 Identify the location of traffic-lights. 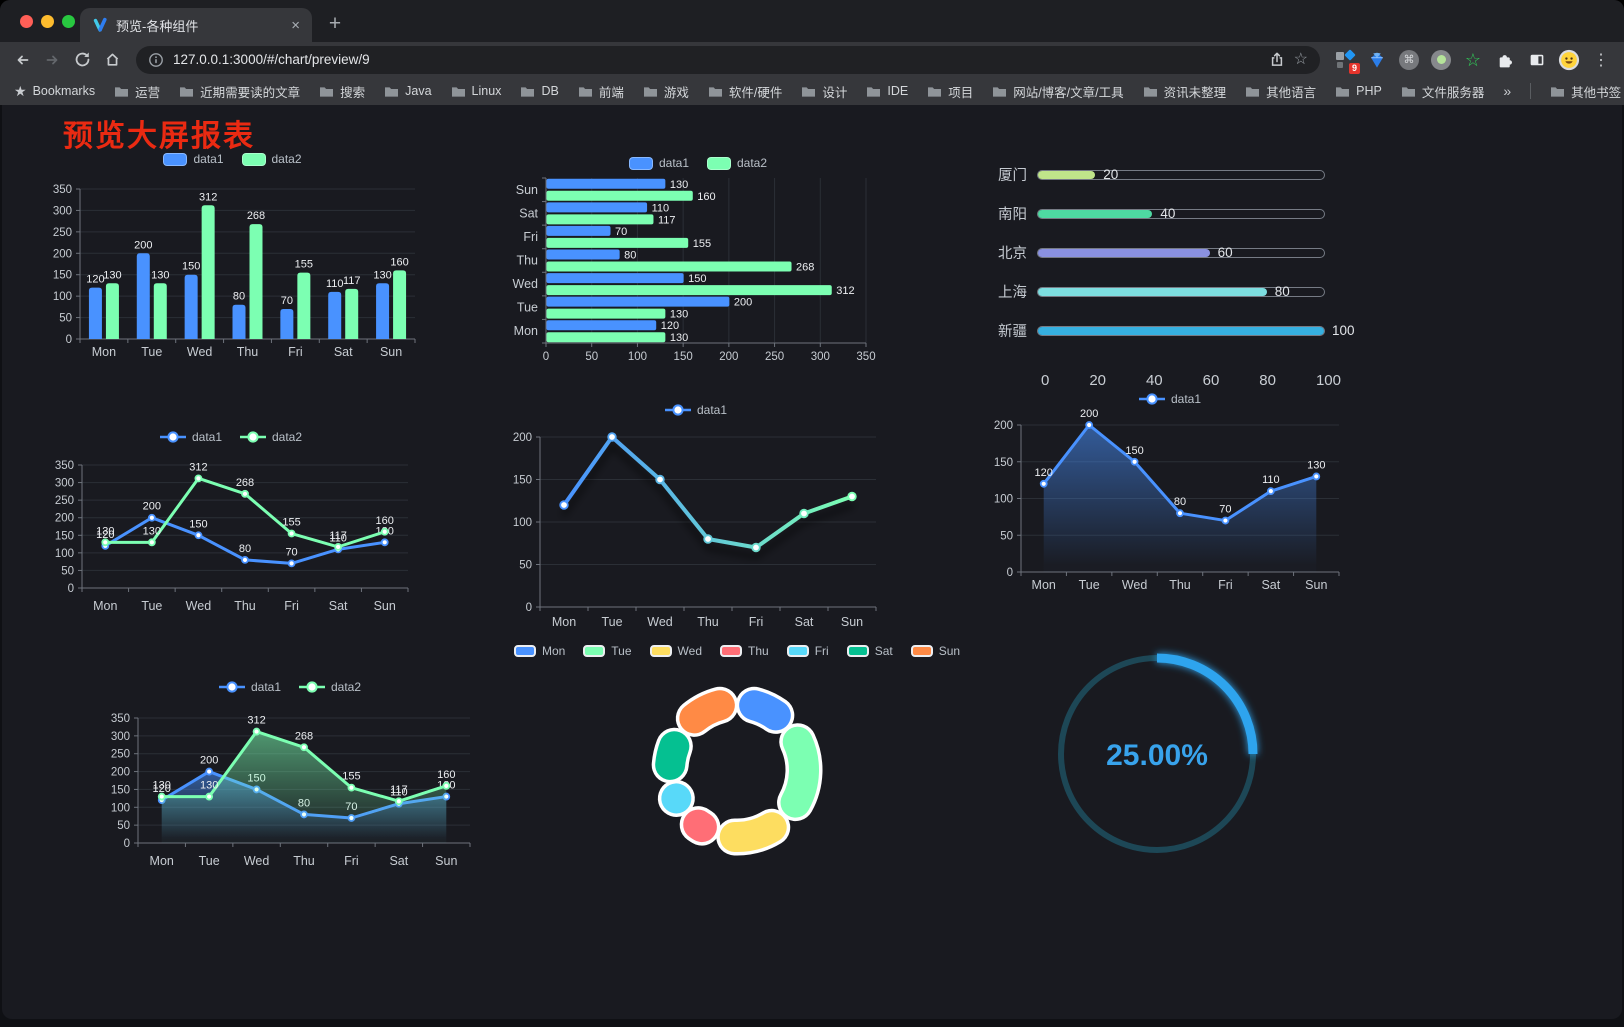
(47, 21).